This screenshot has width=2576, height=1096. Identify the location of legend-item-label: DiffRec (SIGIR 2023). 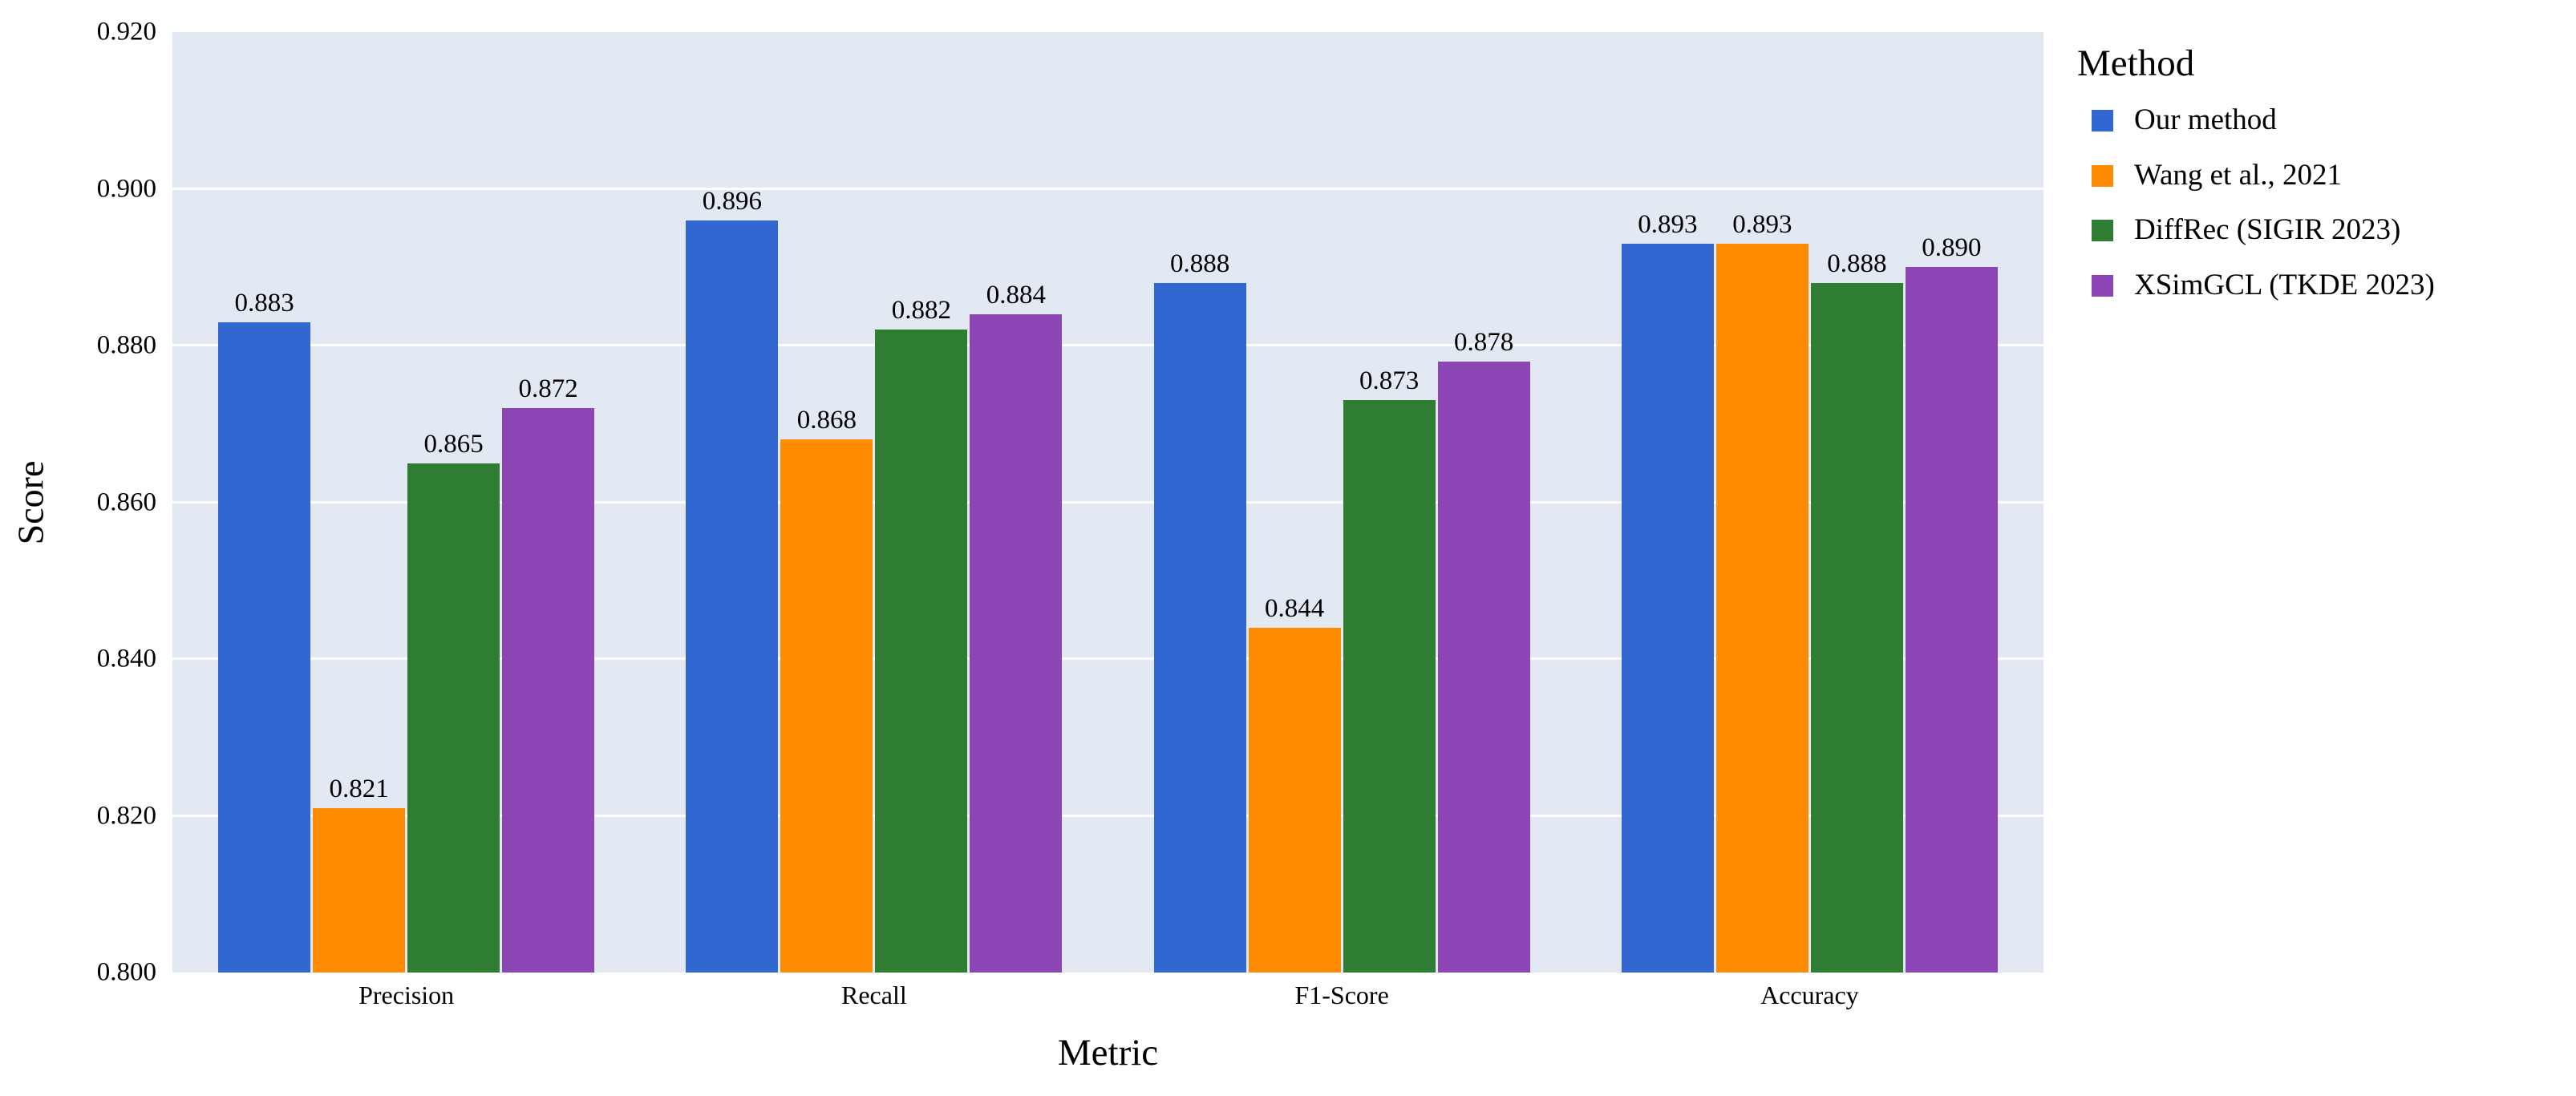
(2267, 230).